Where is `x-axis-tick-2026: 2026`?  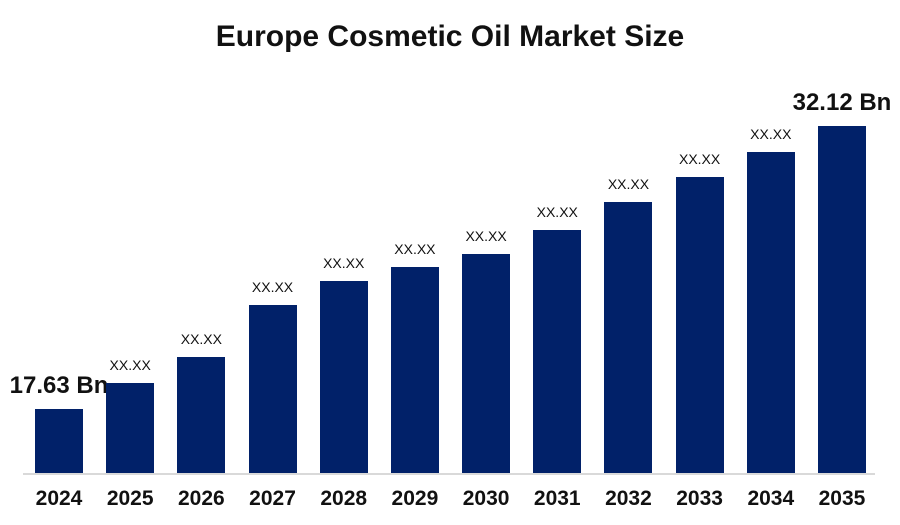 x-axis-tick-2026: 2026 is located at coordinates (201, 498).